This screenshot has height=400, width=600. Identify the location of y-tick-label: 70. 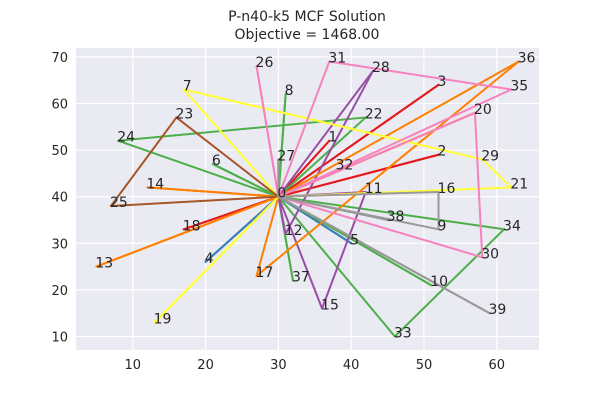
(59, 58).